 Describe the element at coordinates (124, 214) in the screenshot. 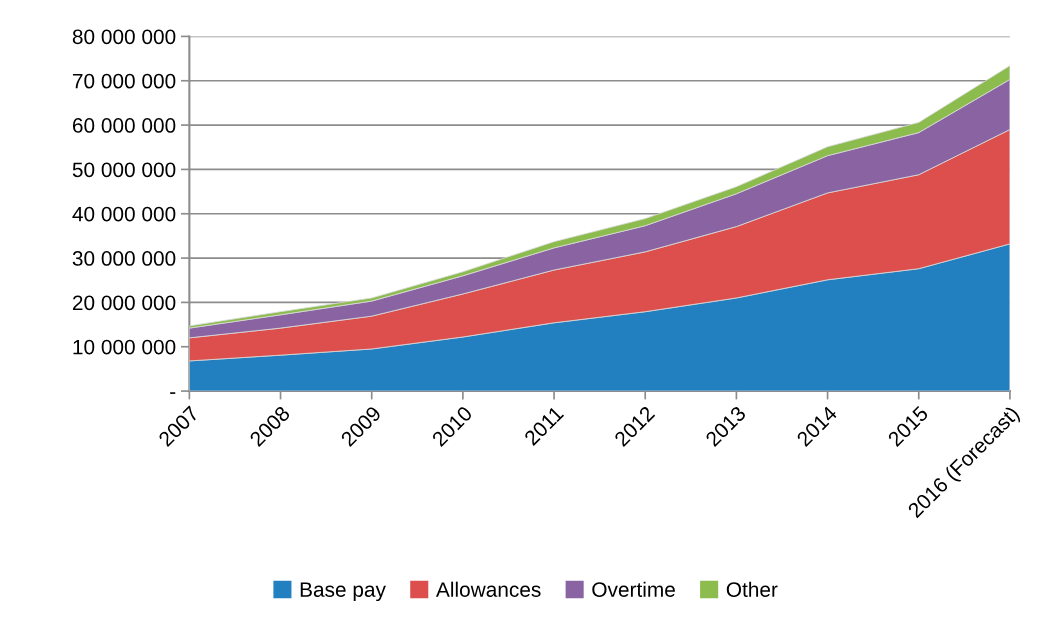

I see `y-tick-label: 40 000 000` at that location.